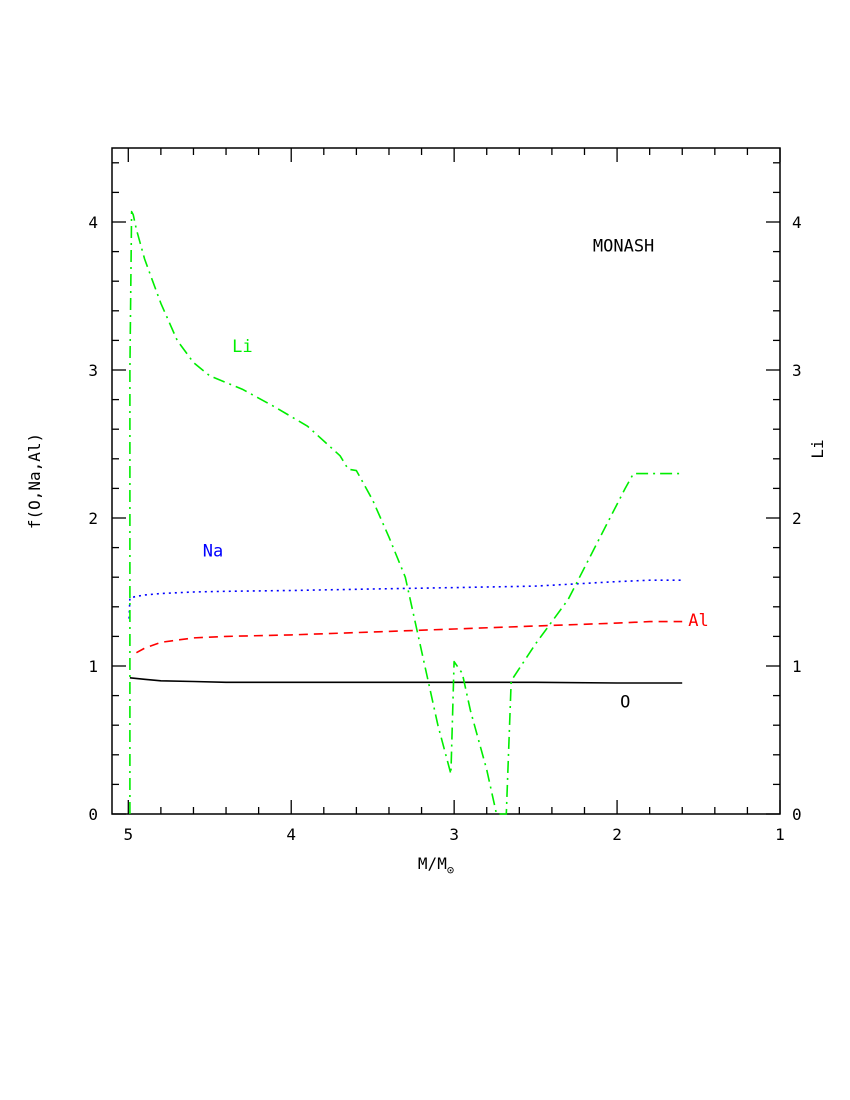 The width and height of the screenshot is (850, 1100). I want to click on y-tick-label-right: 3, so click(797, 370).